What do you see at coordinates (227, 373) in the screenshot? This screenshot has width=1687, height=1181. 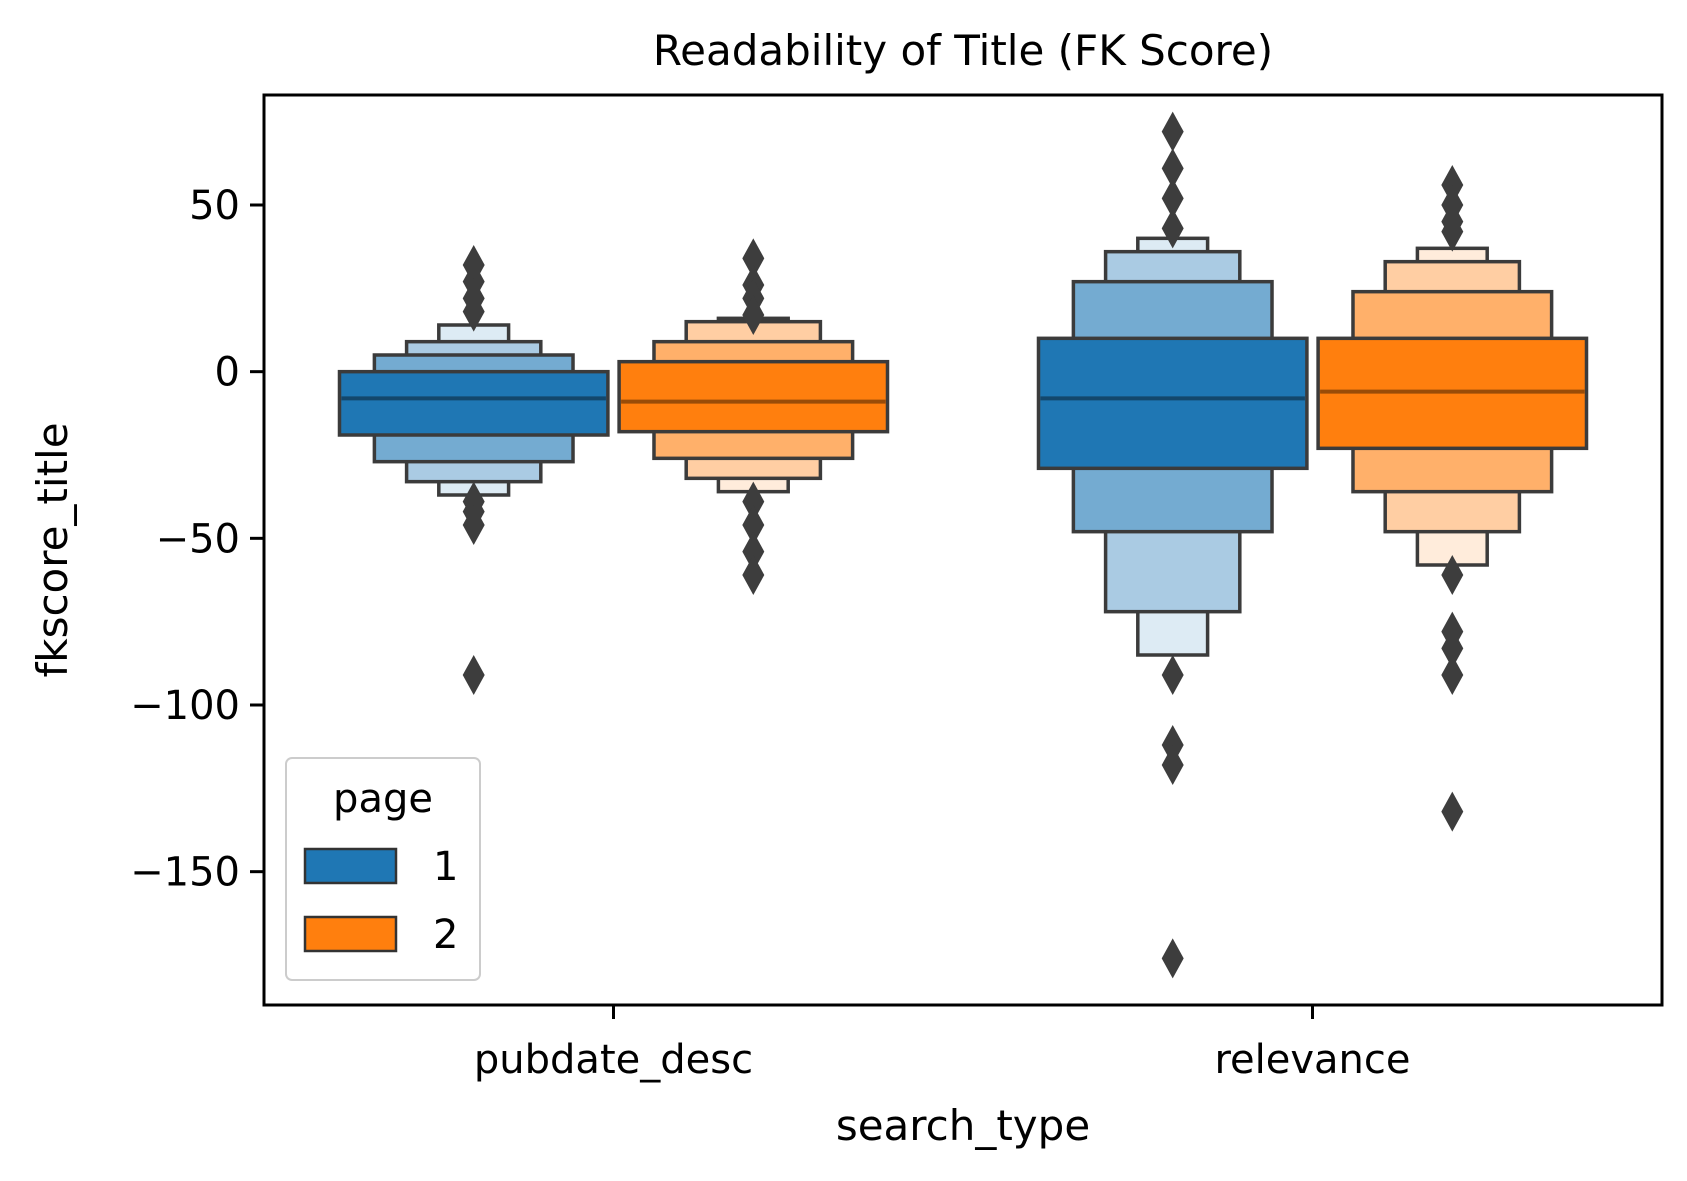 I see `y-tick-label: 0` at bounding box center [227, 373].